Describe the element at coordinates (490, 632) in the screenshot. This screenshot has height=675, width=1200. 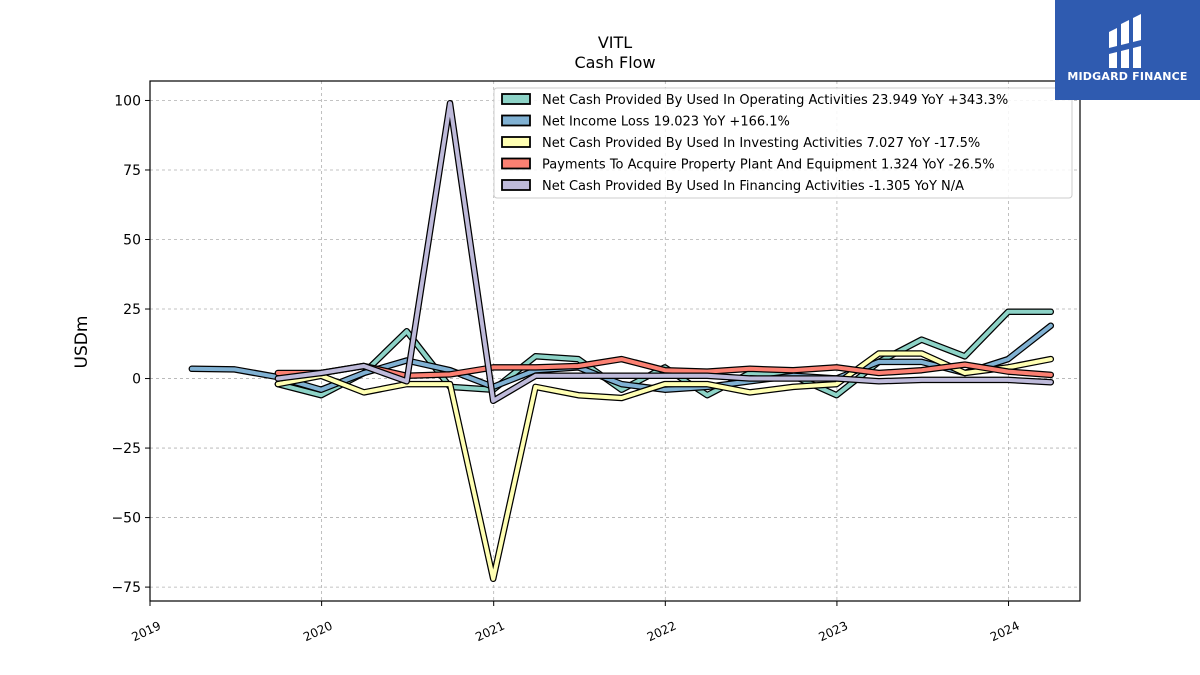
I see `x-tick-label: 2021` at that location.